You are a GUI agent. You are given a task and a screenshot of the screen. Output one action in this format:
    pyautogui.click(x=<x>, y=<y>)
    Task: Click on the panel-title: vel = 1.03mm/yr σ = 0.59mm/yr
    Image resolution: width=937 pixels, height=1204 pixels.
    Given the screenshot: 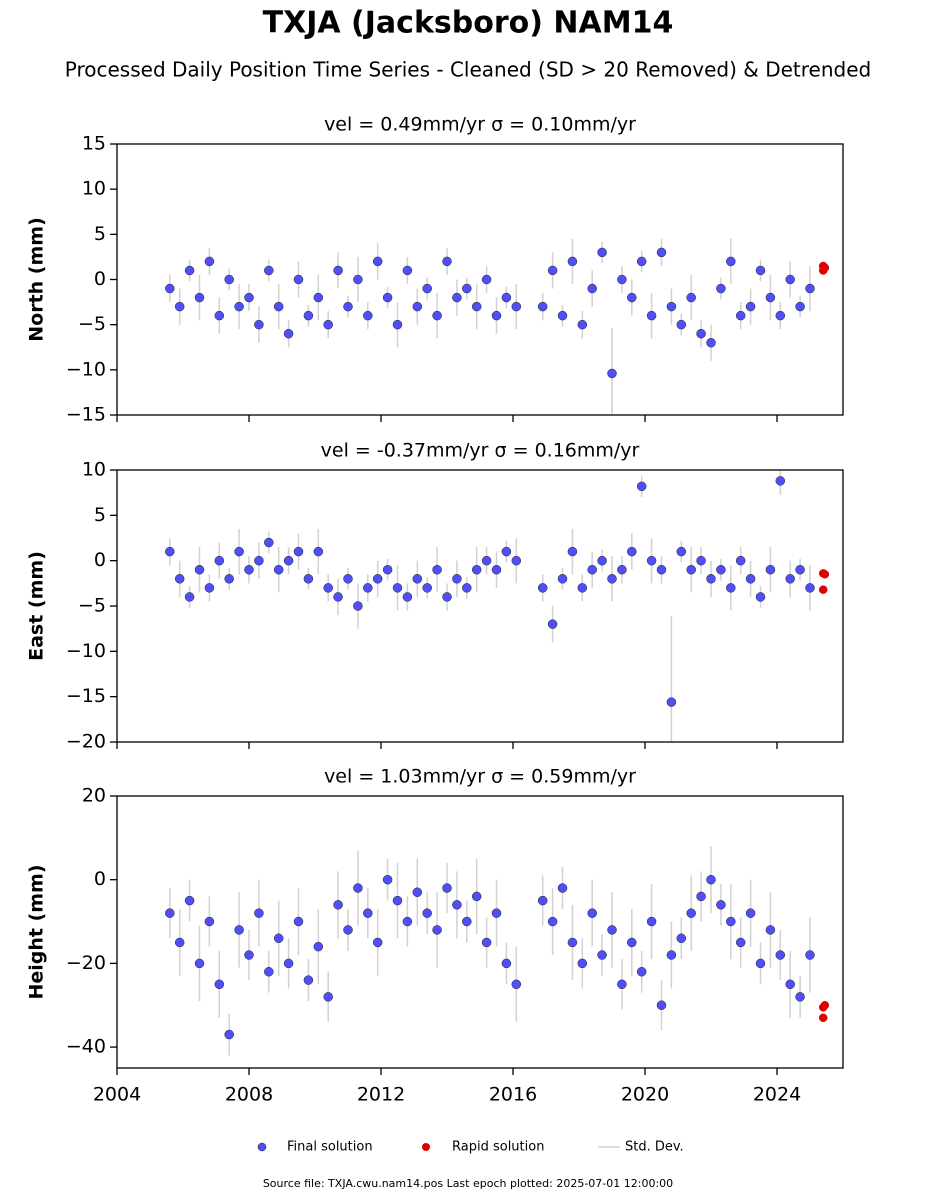 What is the action you would take?
    pyautogui.click(x=480, y=777)
    